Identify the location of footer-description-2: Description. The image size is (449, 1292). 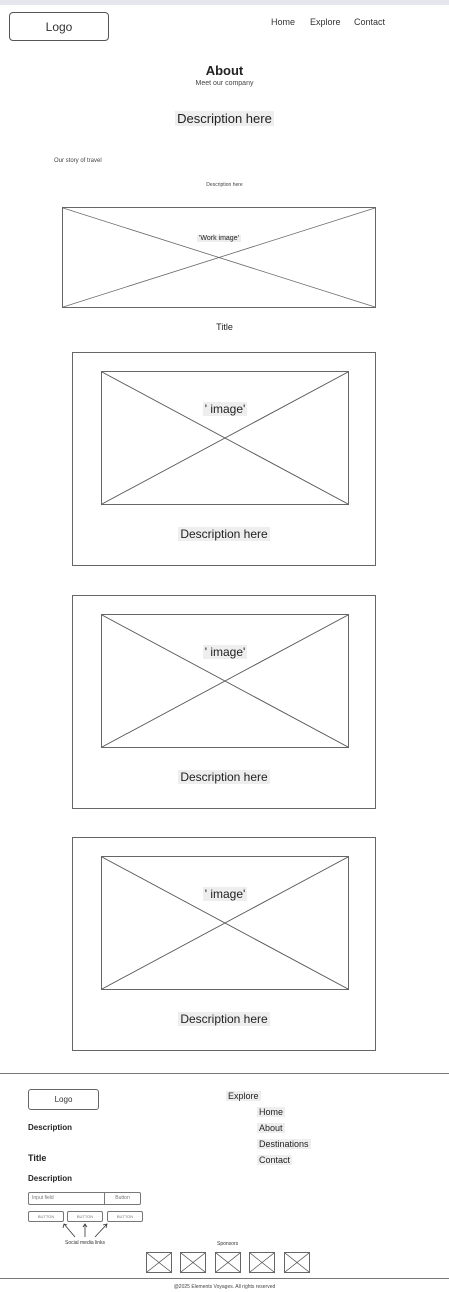
(50, 1178).